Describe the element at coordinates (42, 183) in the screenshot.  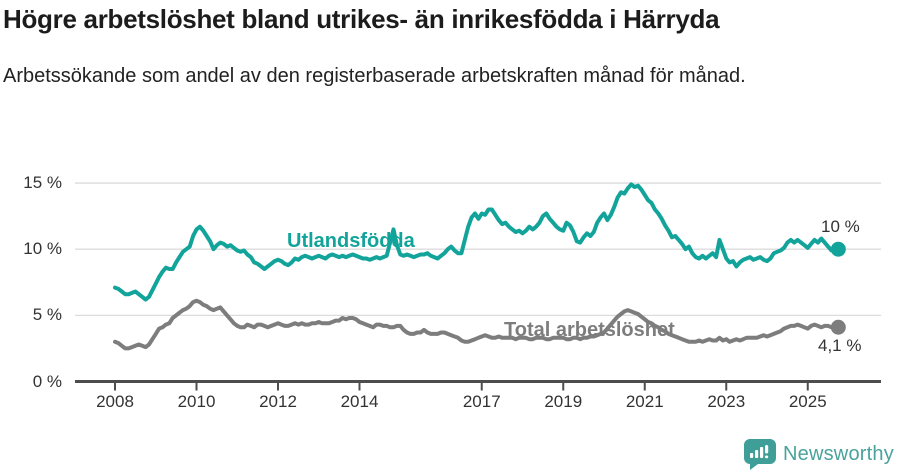
I see `y-axis-label: 15 %` at that location.